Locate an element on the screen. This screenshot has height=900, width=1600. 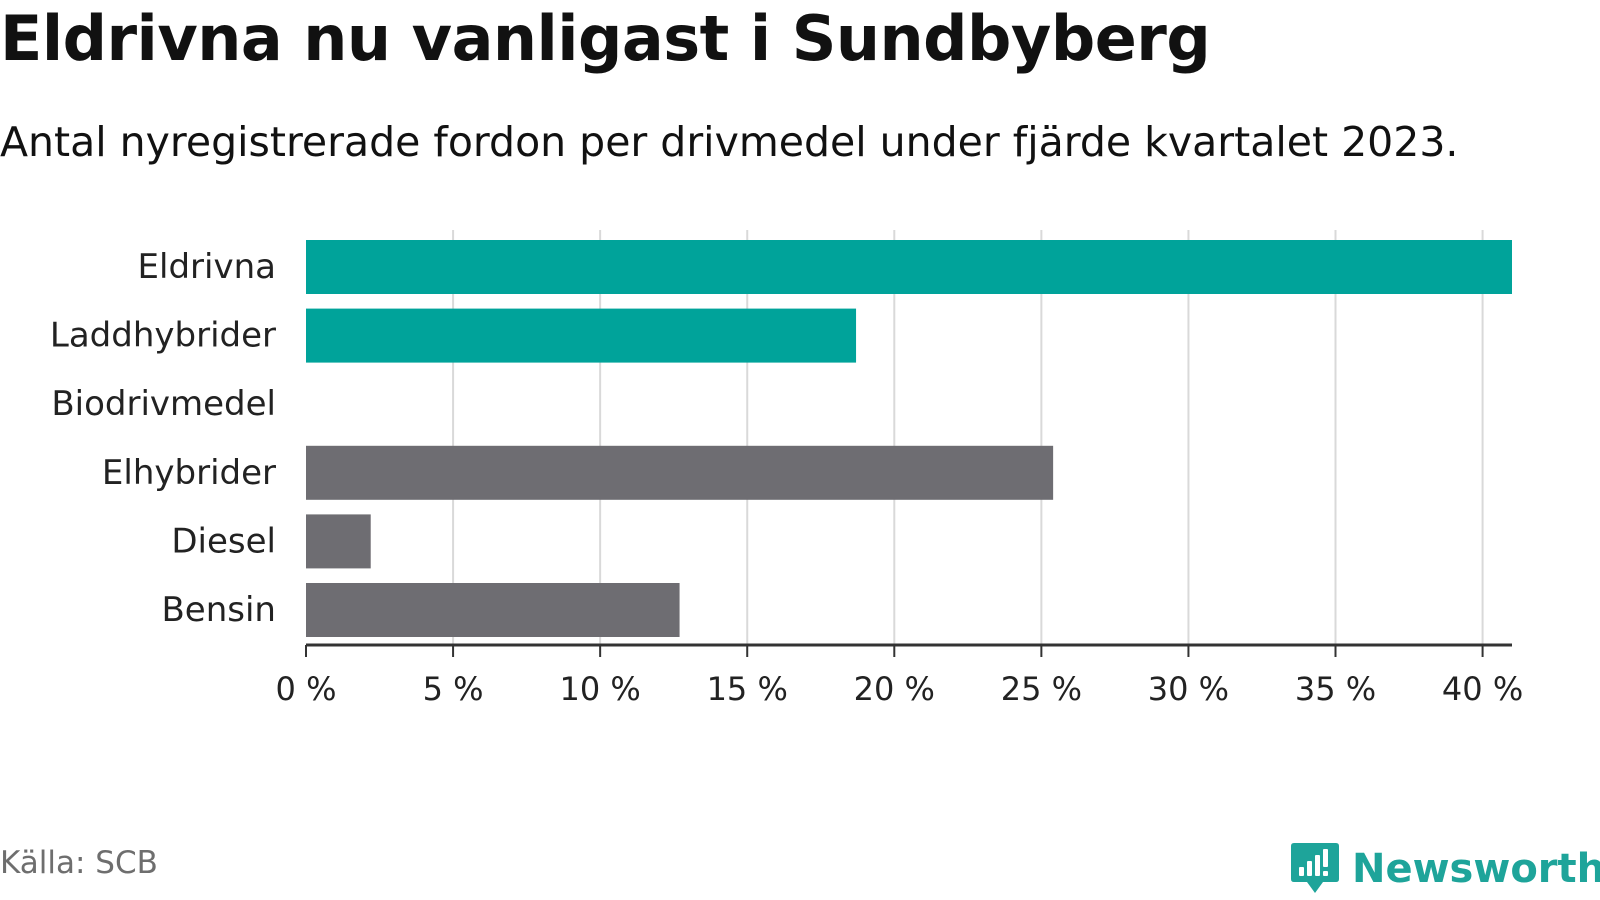
bar-laddhybrider is located at coordinates (581, 335).